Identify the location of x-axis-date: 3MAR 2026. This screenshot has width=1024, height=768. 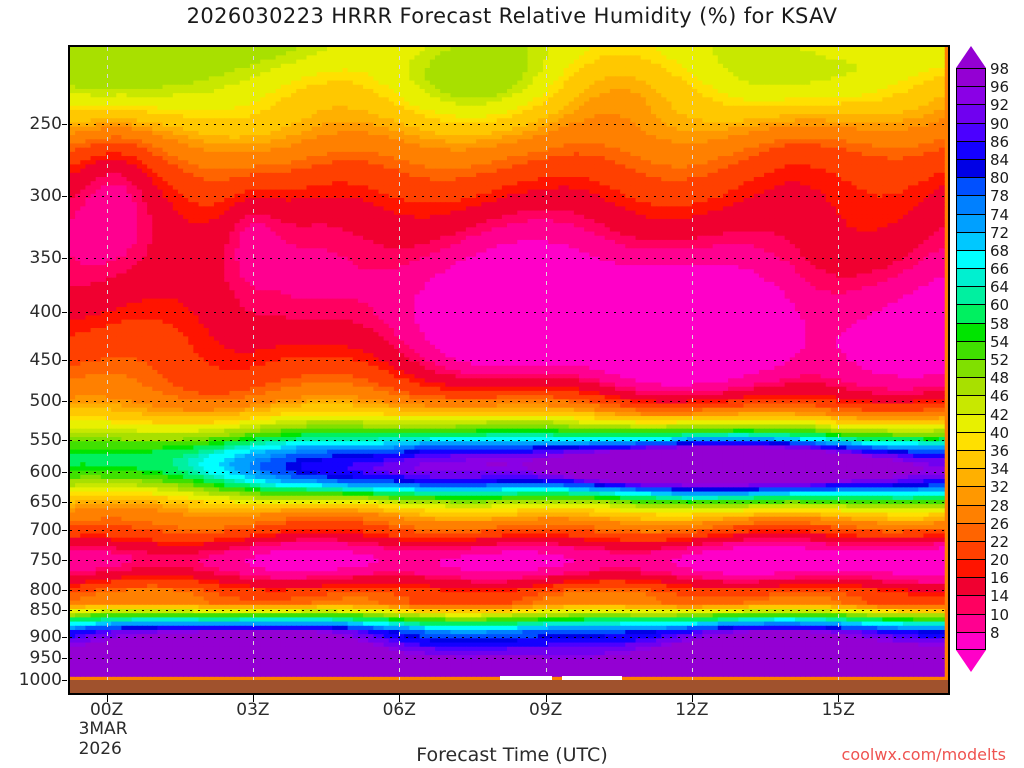
(103, 739).